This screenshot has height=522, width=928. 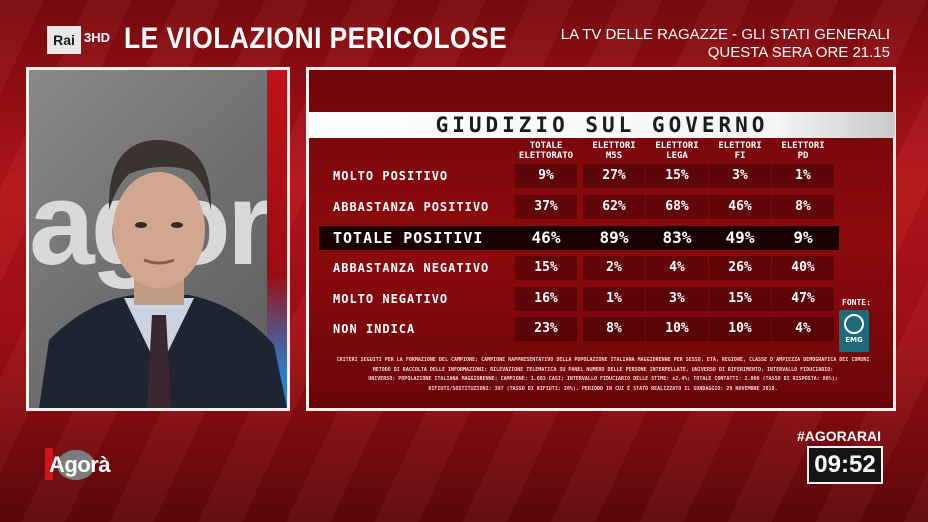 I want to click on poll-cell: 26%, so click(x=740, y=268).